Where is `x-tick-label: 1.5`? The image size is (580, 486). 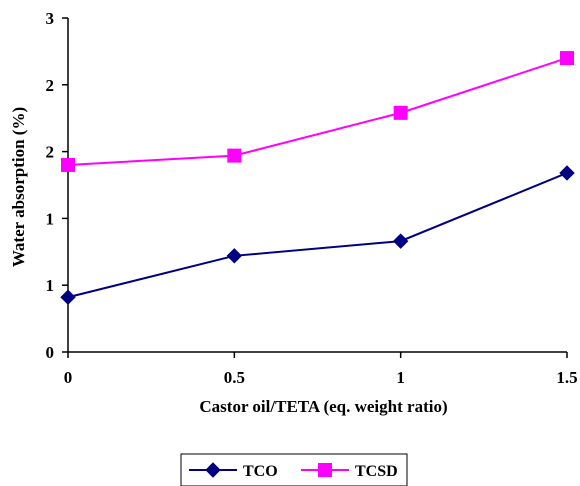 x-tick-label: 1.5 is located at coordinates (566, 377).